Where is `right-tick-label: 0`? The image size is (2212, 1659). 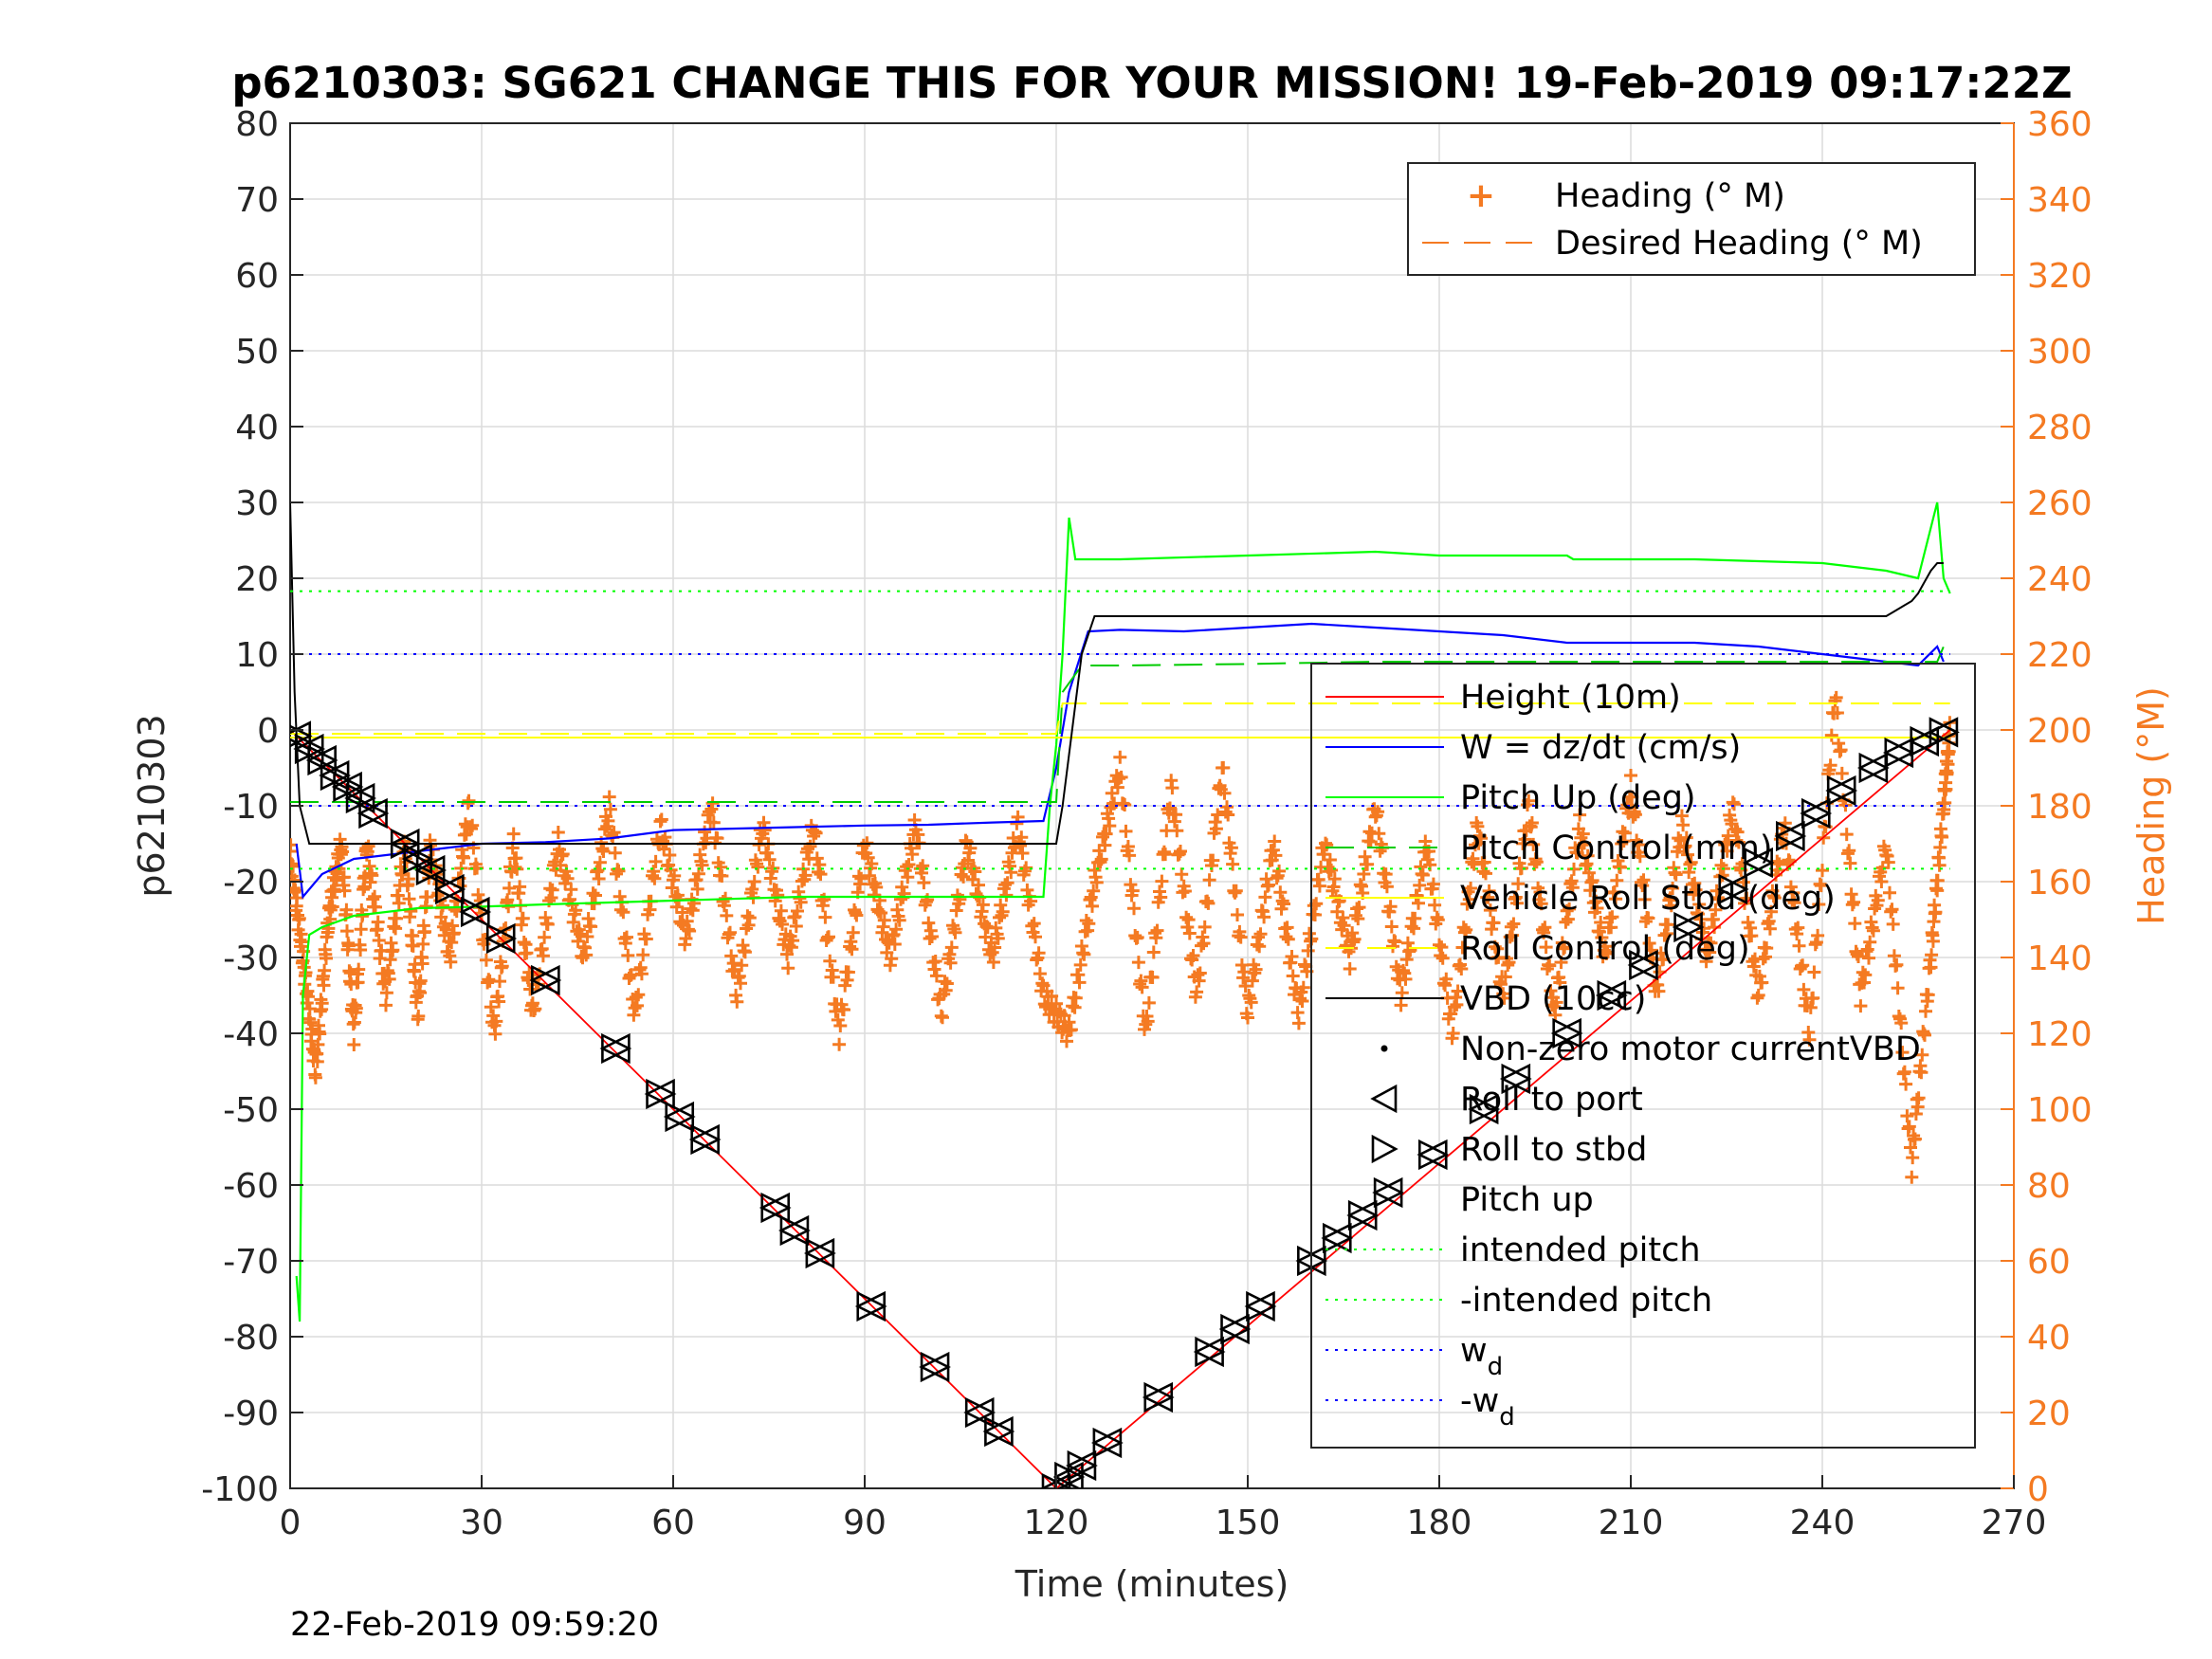
right-tick-label: 0 is located at coordinates (2038, 1489).